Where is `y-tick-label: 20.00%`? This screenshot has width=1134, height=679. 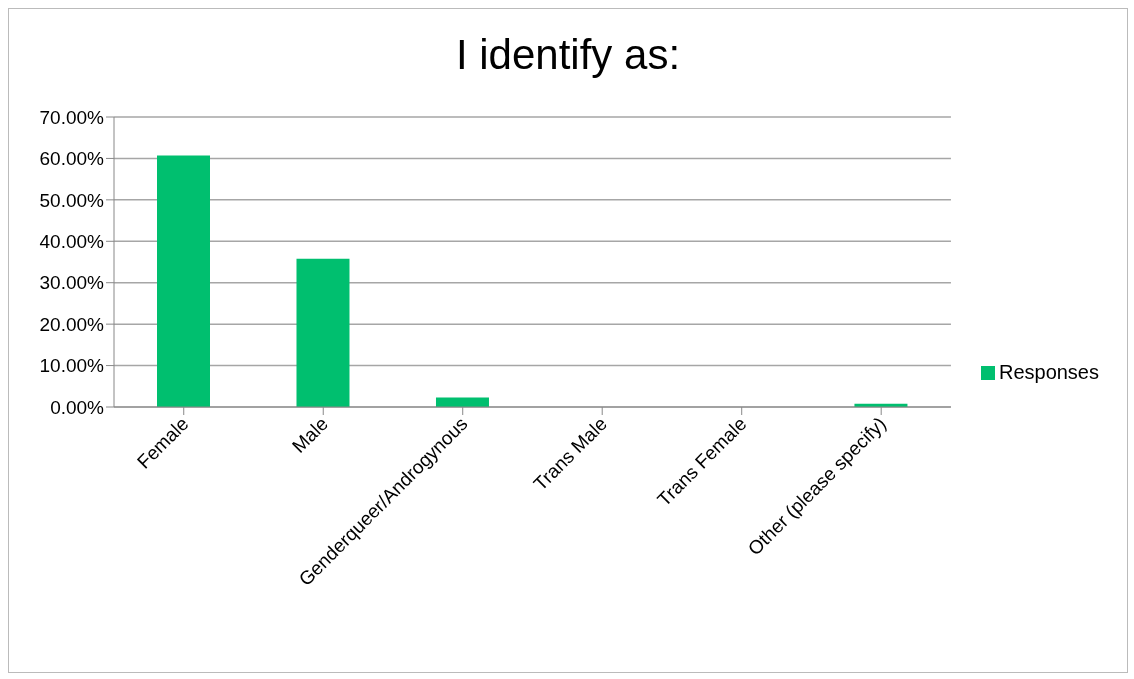 y-tick-label: 20.00% is located at coordinates (72, 324).